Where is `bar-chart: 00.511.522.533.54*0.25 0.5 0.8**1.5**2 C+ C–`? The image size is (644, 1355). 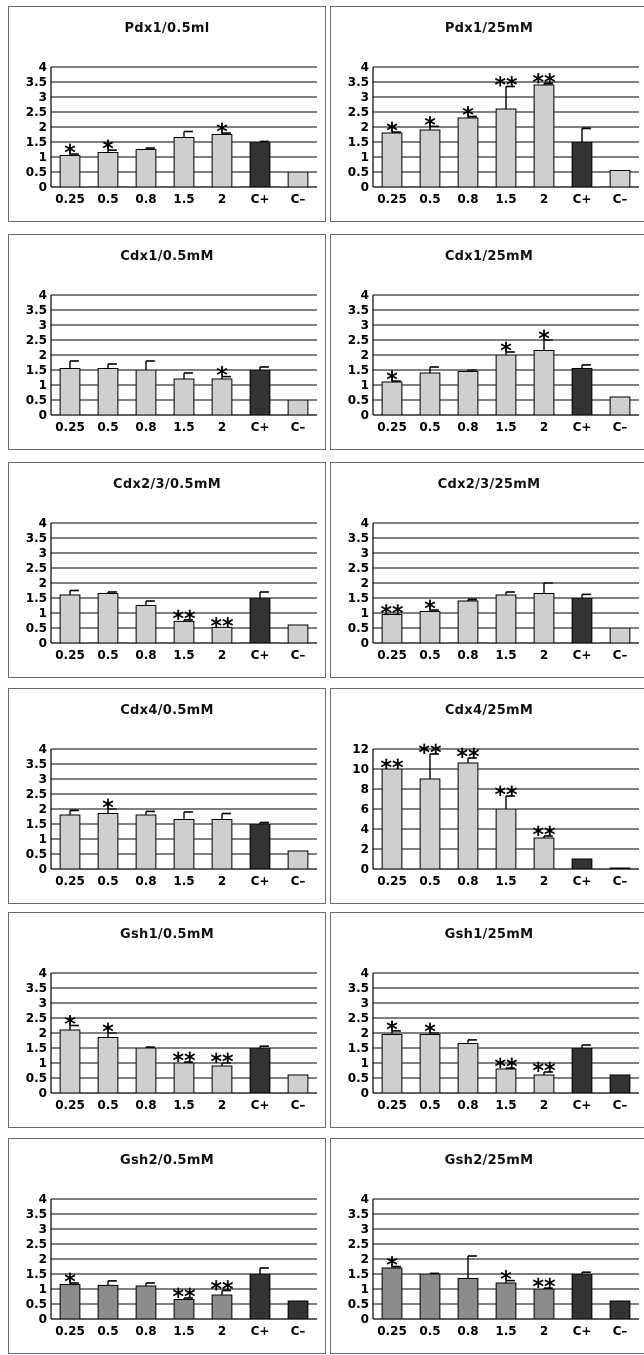 bar-chart: 00.511.522.533.54*0.25 0.5 0.8**1.5**2 C+ C– is located at coordinates (171, 1265).